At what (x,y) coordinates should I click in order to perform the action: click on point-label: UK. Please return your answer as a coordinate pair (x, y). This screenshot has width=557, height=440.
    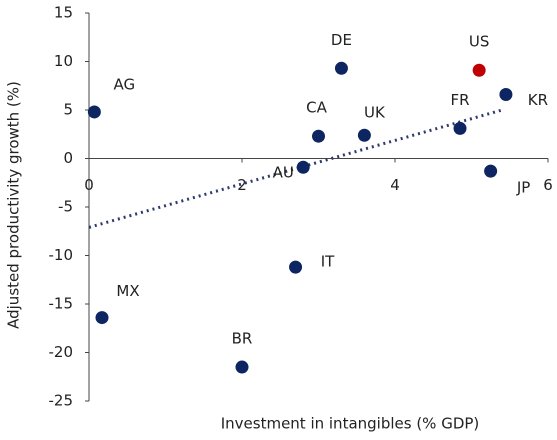
    Looking at the image, I should click on (375, 113).